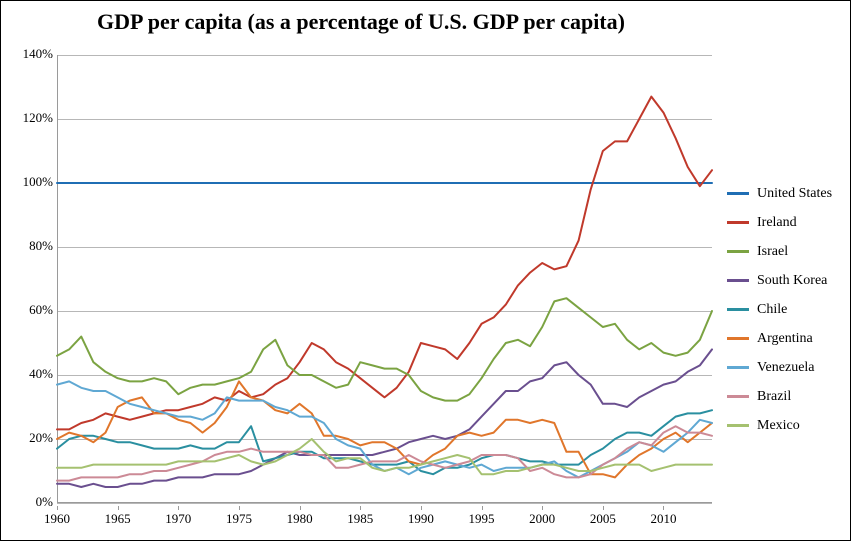 The width and height of the screenshot is (851, 541). What do you see at coordinates (238, 518) in the screenshot?
I see `x-axis-tick-label: 1975` at bounding box center [238, 518].